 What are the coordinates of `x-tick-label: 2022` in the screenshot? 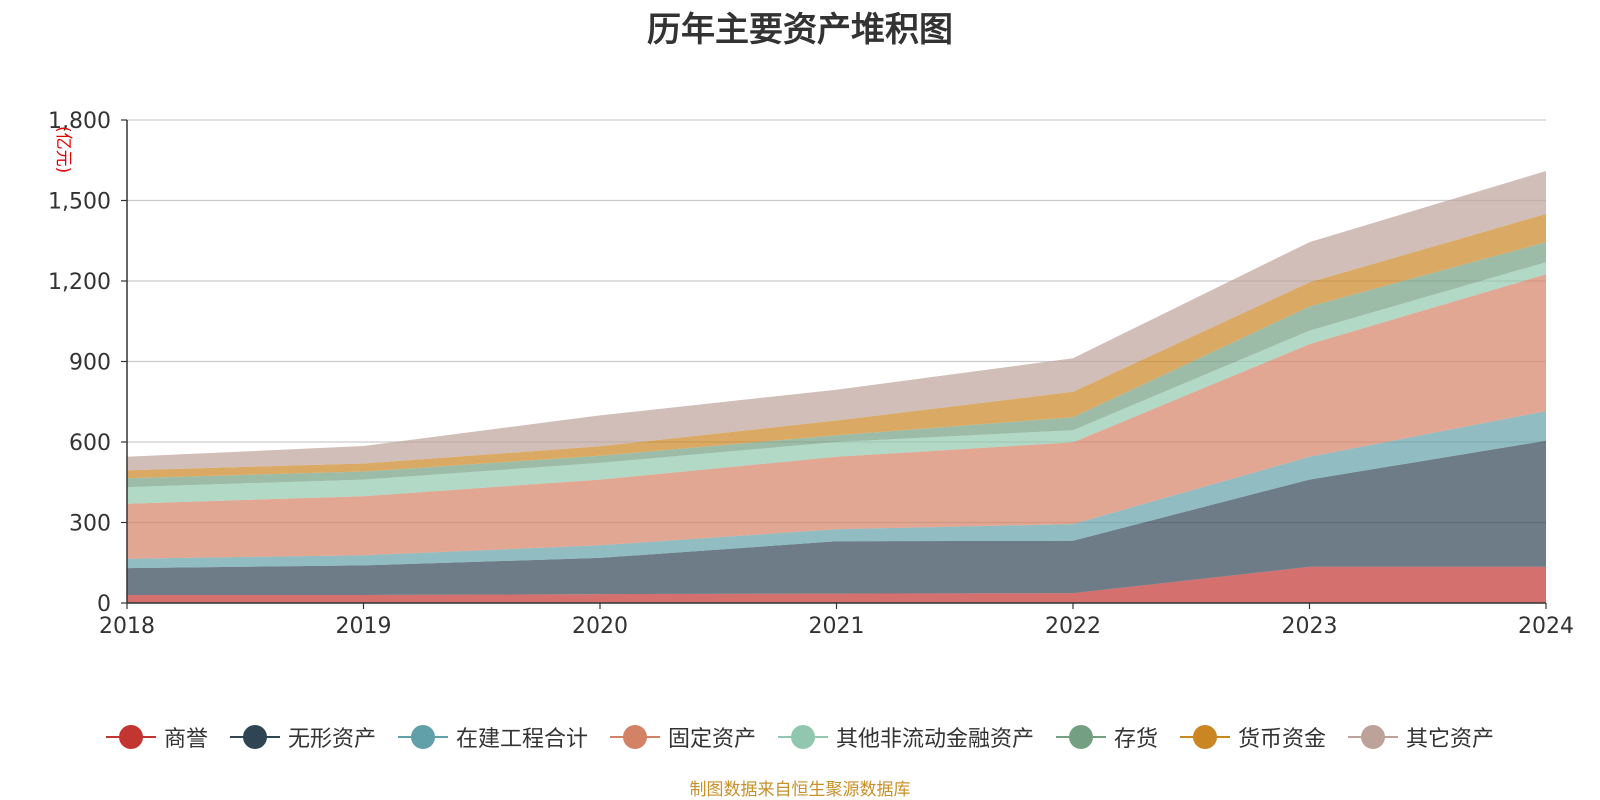 It's located at (1073, 626).